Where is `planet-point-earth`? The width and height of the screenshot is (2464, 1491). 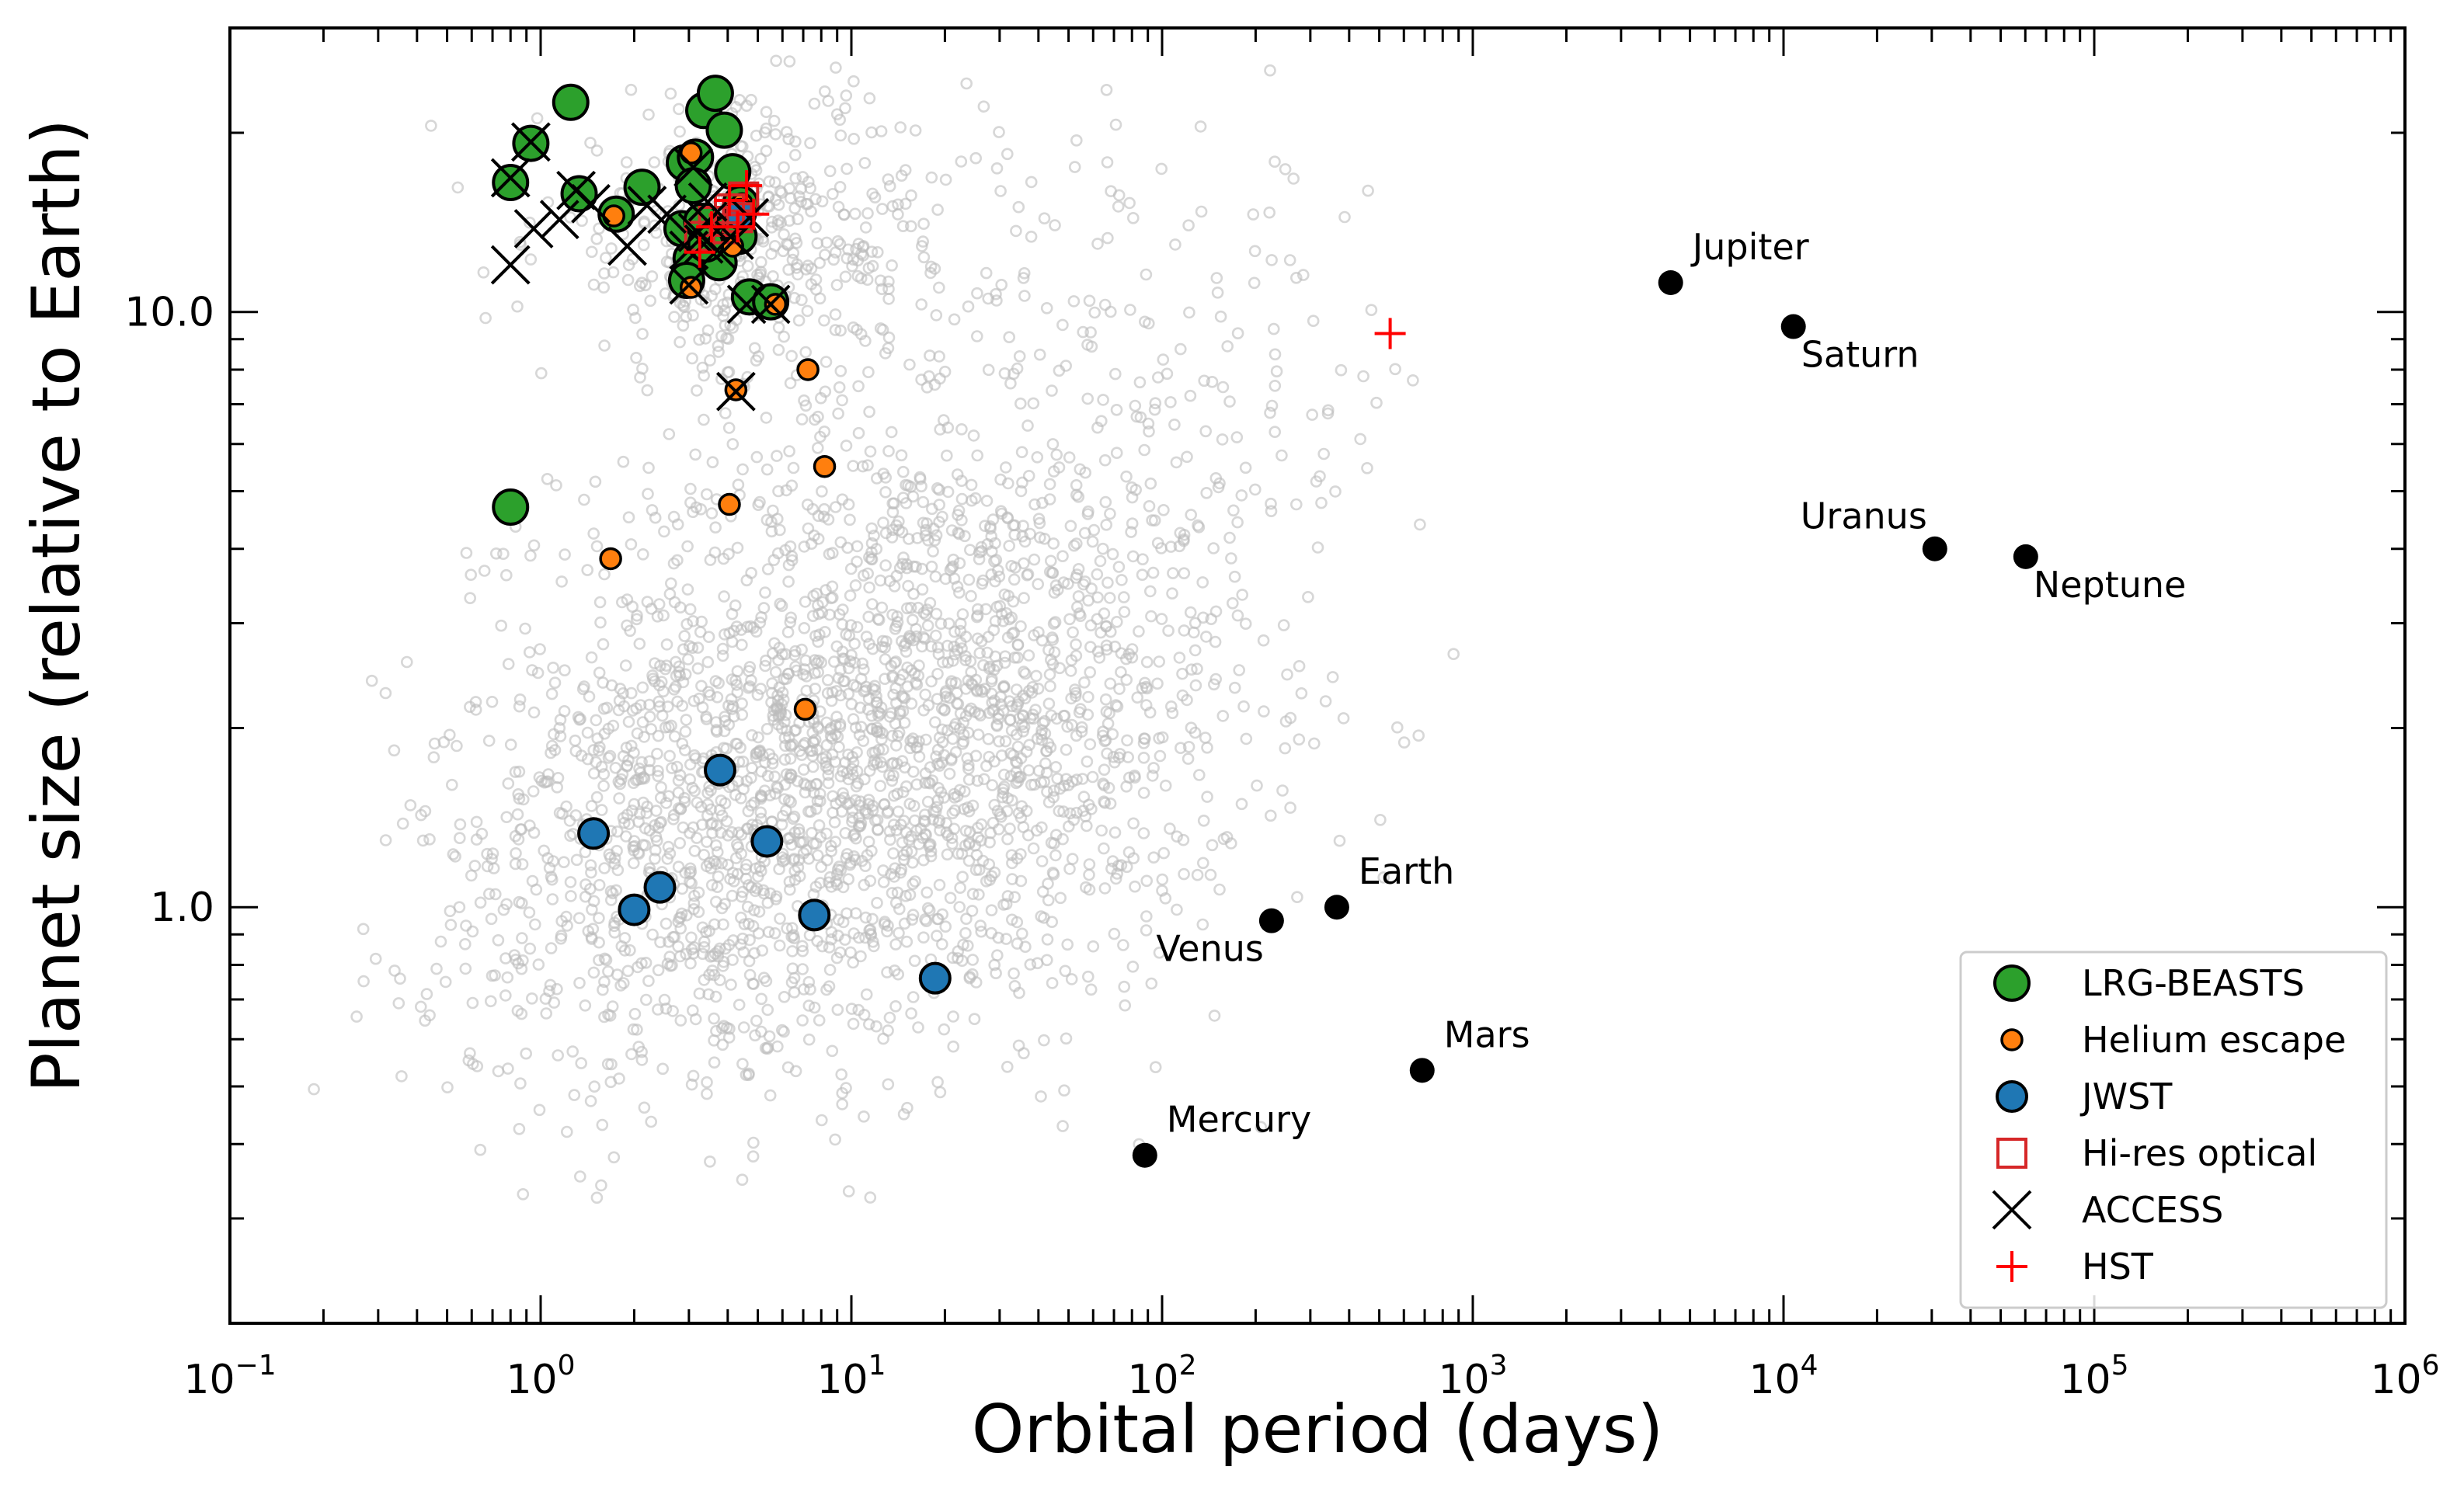
planet-point-earth is located at coordinates (1336, 908).